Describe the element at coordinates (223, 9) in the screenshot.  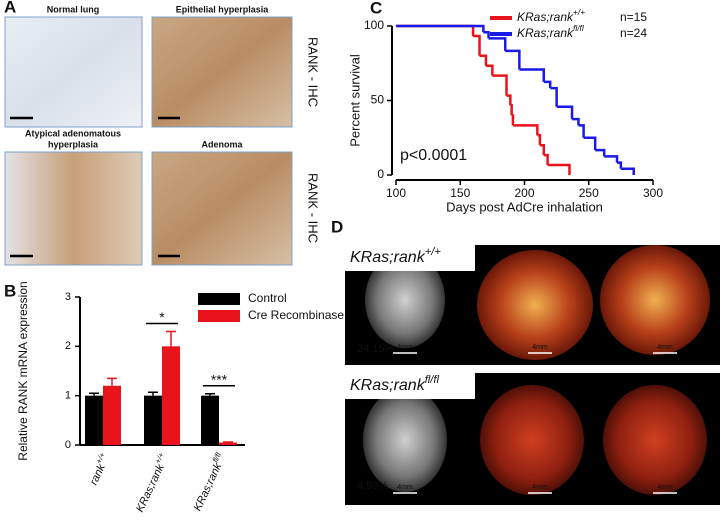
I see `image-title: Epithelial hyperplasia` at that location.